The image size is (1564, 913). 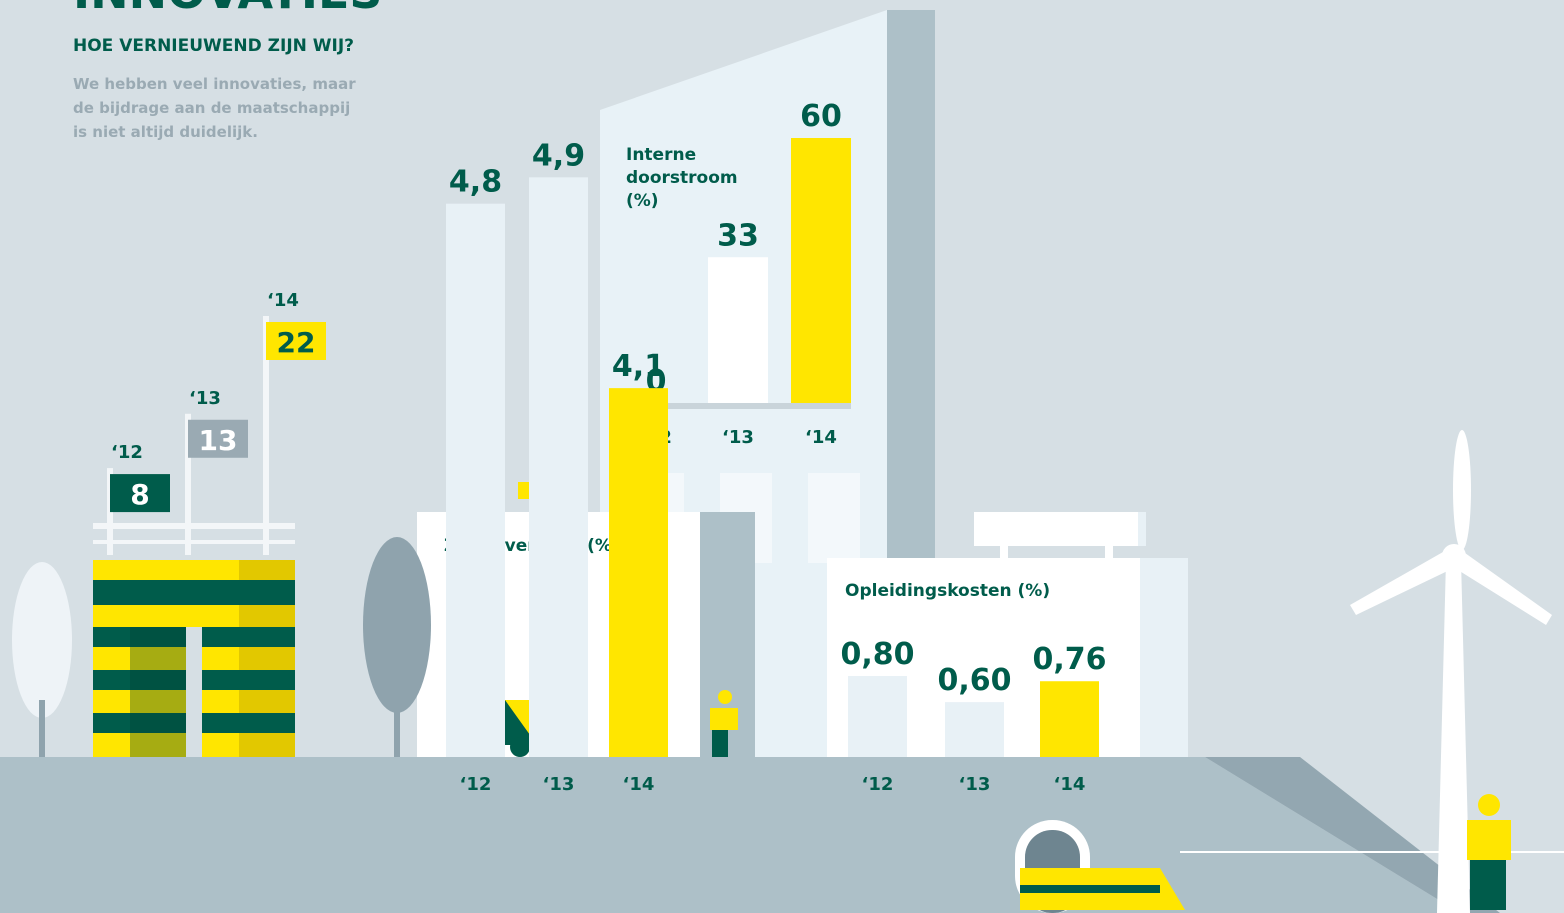 I want to click on page-title: INNOVATIES, so click(x=228, y=9).